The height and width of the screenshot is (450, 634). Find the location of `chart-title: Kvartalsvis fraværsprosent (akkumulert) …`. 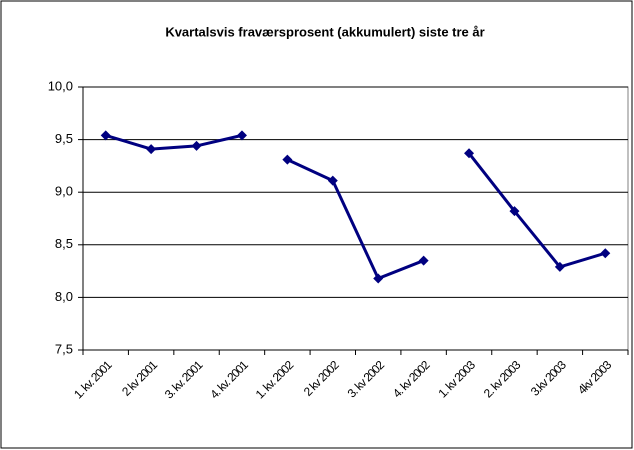

chart-title: Kvartalsvis fraværsprosent (akkumulert) … is located at coordinates (324, 31).